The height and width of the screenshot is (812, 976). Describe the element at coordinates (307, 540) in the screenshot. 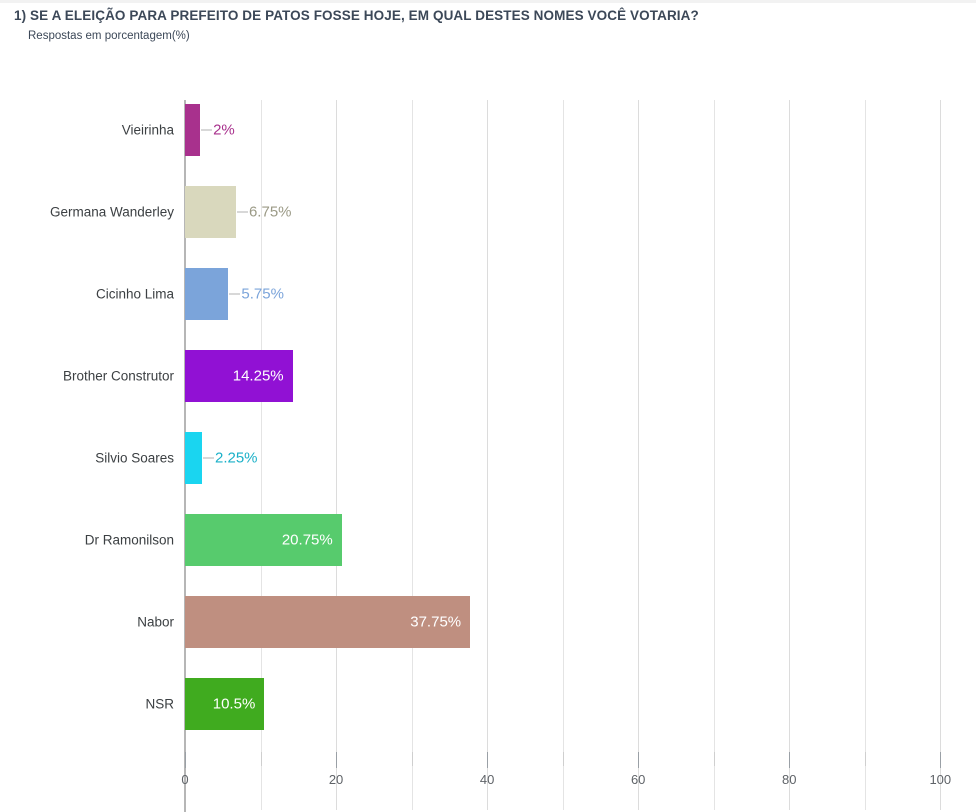

I see `bar-value-label: 20.75%` at that location.